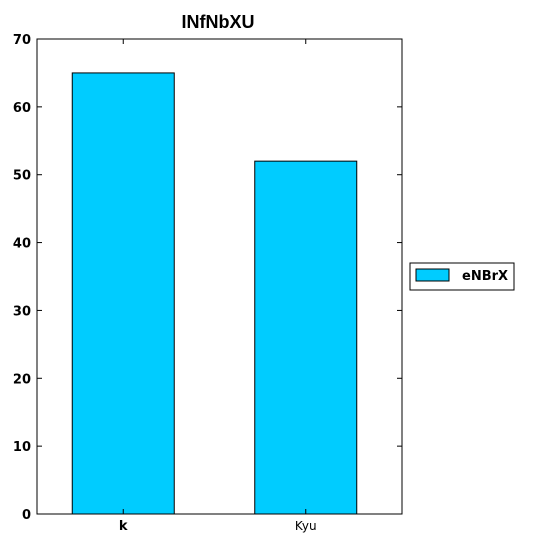 The width and height of the screenshot is (546, 546). I want to click on y-tick-label: 40, so click(22, 244).